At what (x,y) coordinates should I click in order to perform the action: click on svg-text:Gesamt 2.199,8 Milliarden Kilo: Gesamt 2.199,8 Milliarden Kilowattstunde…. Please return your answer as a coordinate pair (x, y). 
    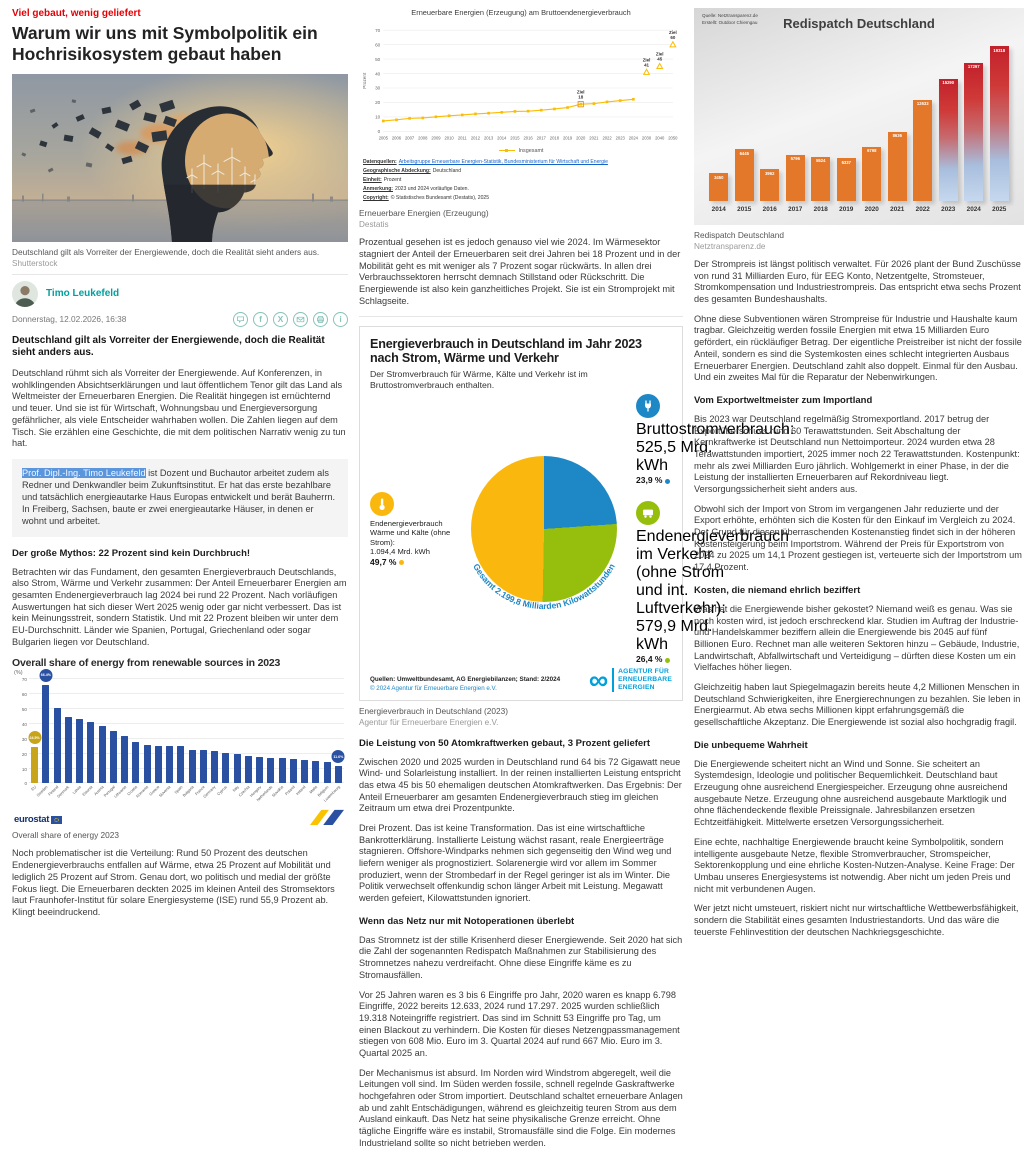
    Looking at the image, I should click on (544, 586).